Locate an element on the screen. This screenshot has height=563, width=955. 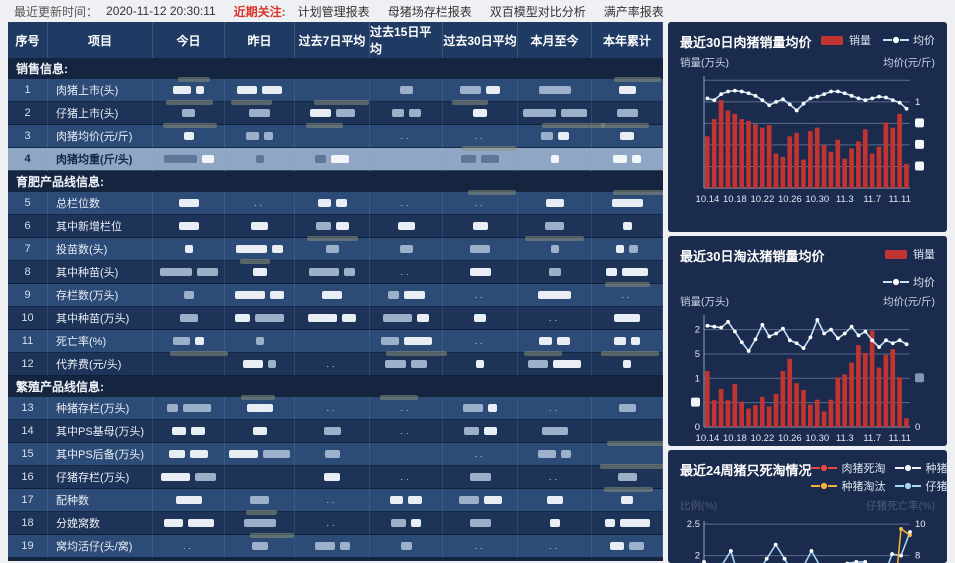
table-row: 6 其中新增栏位 is located at coordinates (335, 226).